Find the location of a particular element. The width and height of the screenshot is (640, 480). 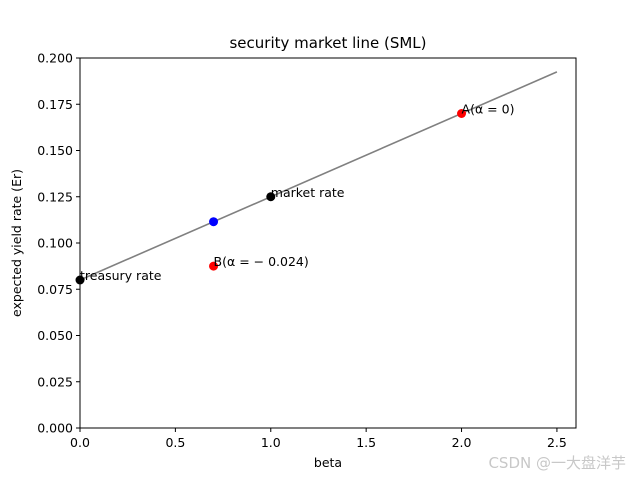

annotation-label: A(α = 0) is located at coordinates (488, 109).